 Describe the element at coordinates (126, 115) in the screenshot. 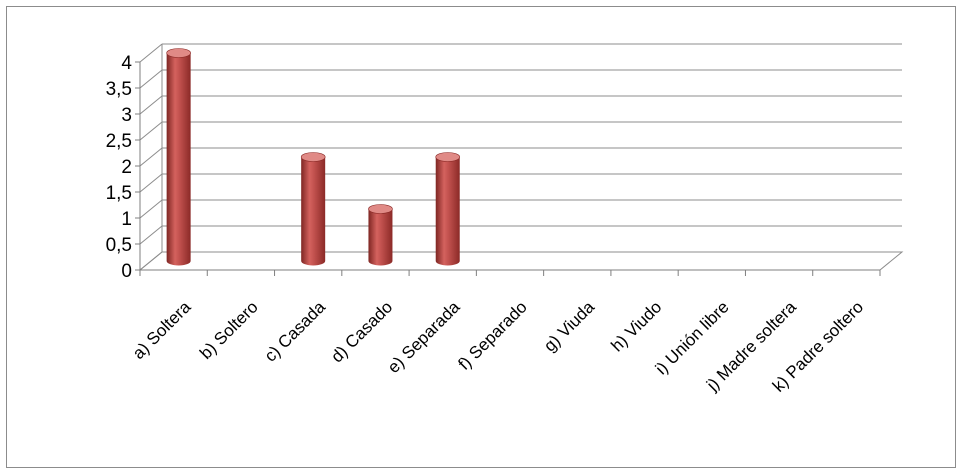

I see `y-tick-label: 3` at that location.